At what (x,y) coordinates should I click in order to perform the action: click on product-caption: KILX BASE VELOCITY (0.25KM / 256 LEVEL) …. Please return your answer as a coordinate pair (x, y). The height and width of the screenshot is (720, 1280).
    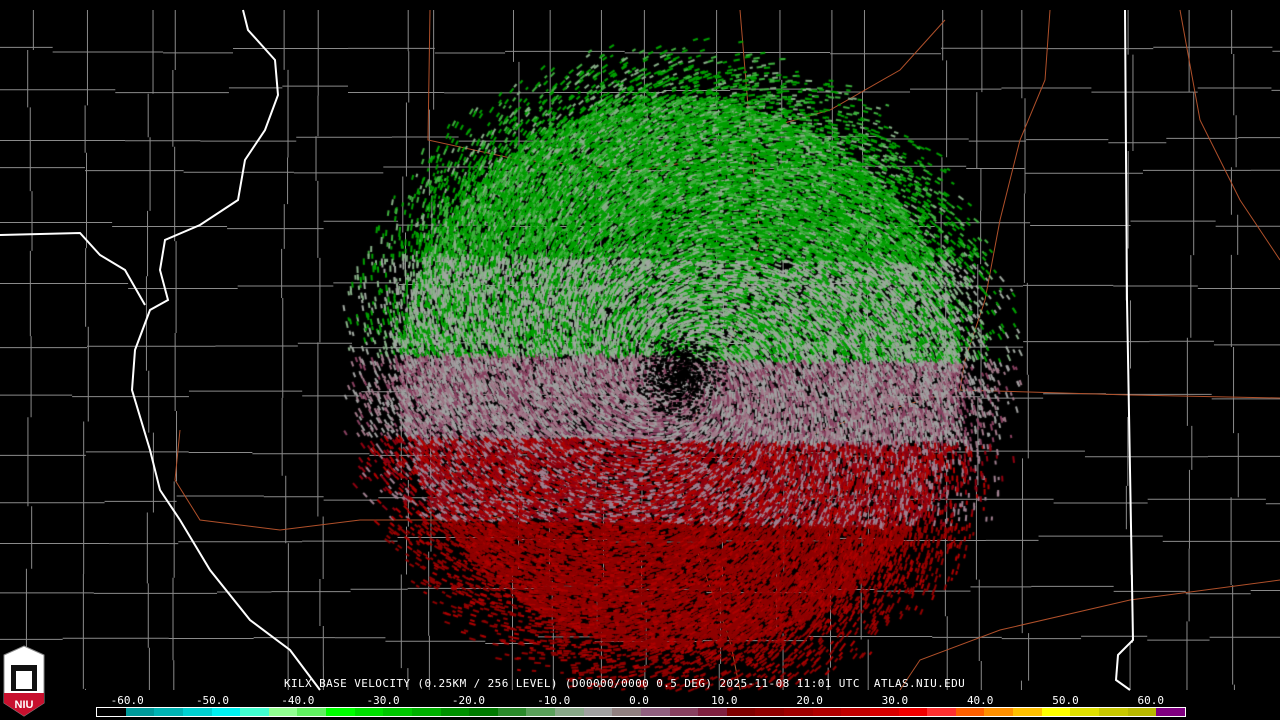
    Looking at the image, I should click on (625, 683).